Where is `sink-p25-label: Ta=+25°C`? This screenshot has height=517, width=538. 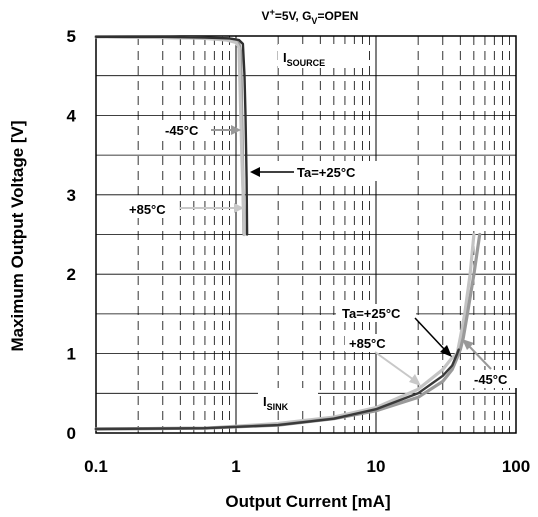 sink-p25-label: Ta=+25°C is located at coordinates (371, 313).